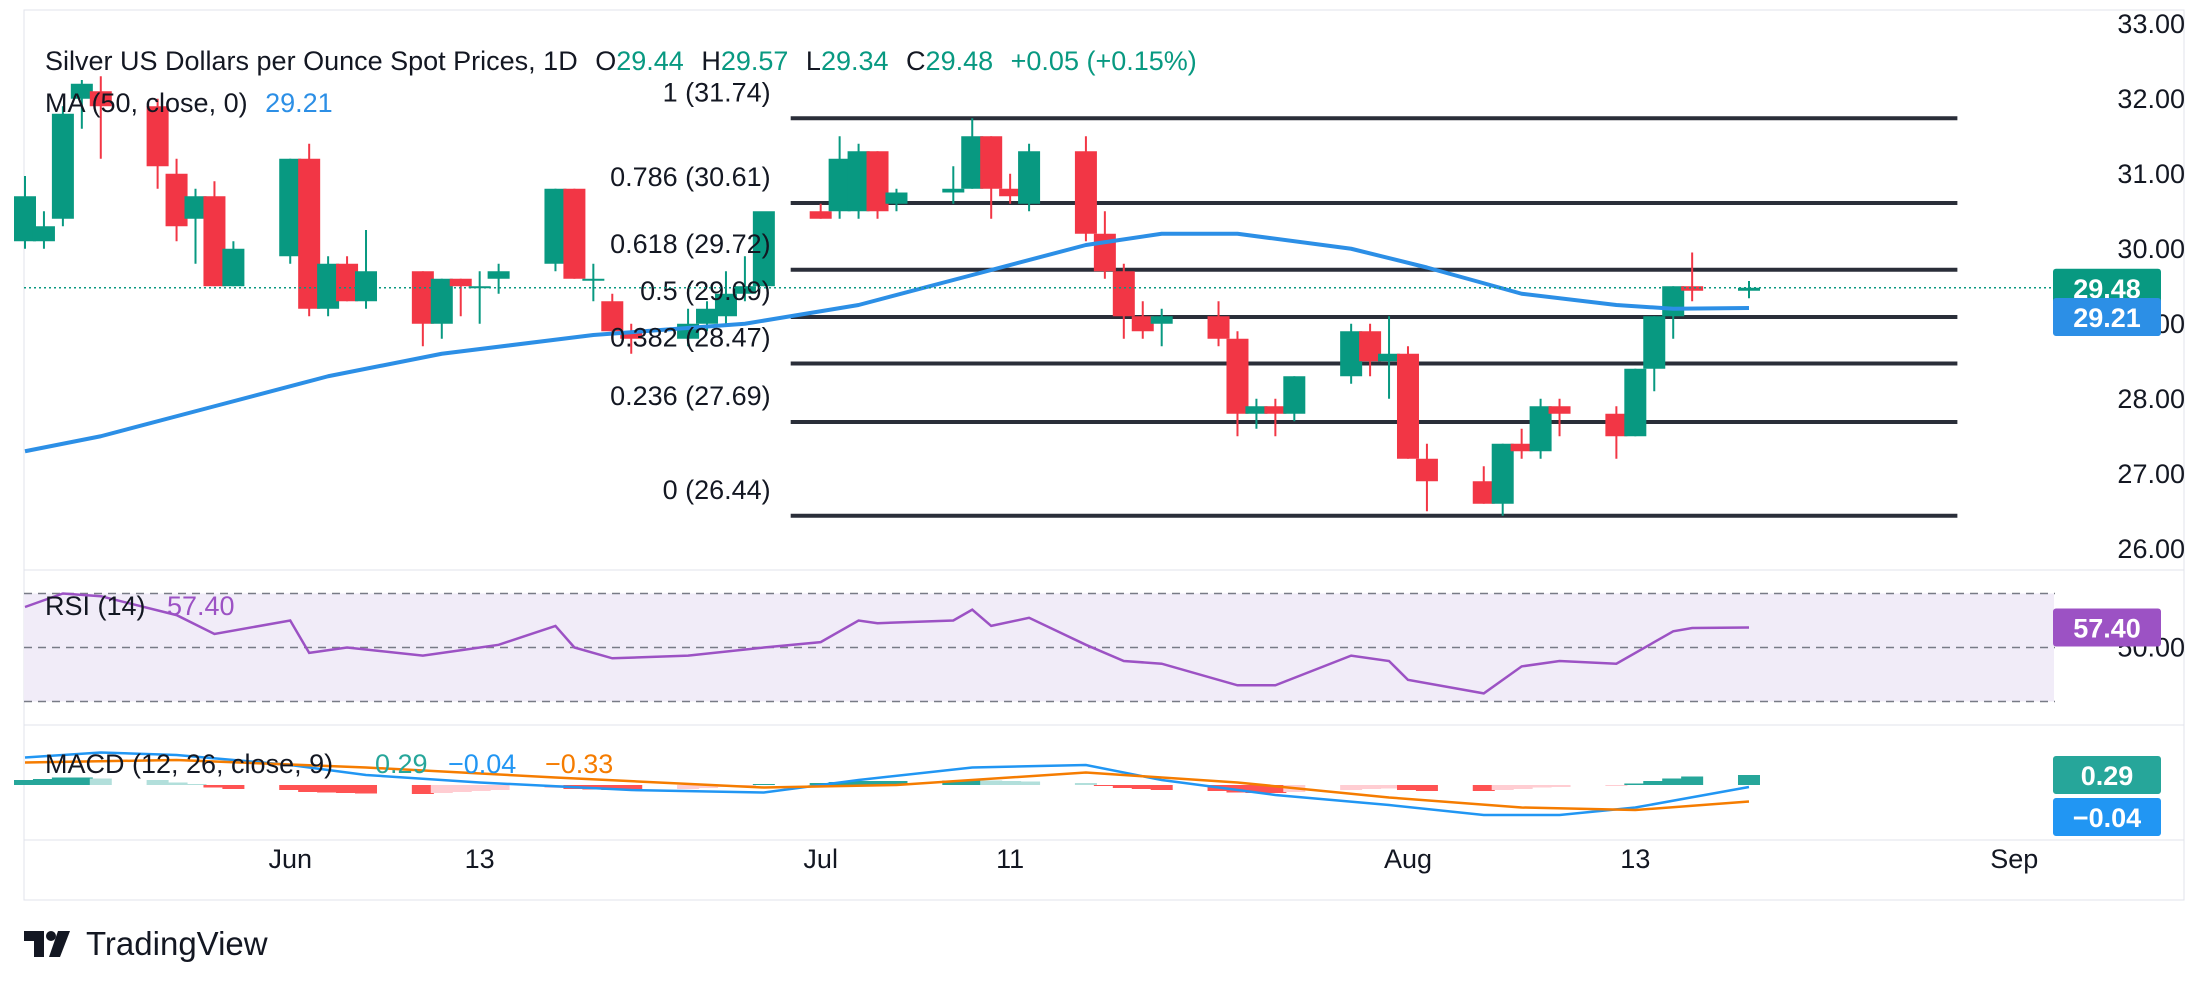 The width and height of the screenshot is (2205, 987). What do you see at coordinates (887, 643) in the screenshot?
I see `rsi-line` at bounding box center [887, 643].